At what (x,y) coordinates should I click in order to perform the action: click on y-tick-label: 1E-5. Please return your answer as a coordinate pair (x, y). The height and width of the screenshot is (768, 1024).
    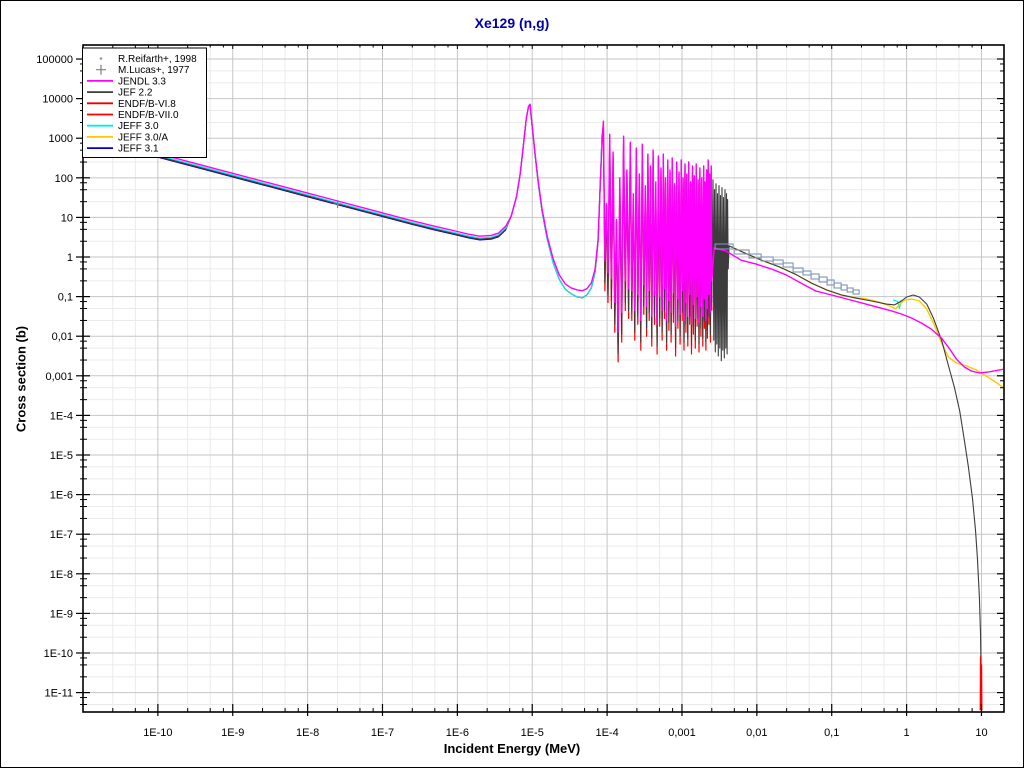
    Looking at the image, I should click on (61, 456).